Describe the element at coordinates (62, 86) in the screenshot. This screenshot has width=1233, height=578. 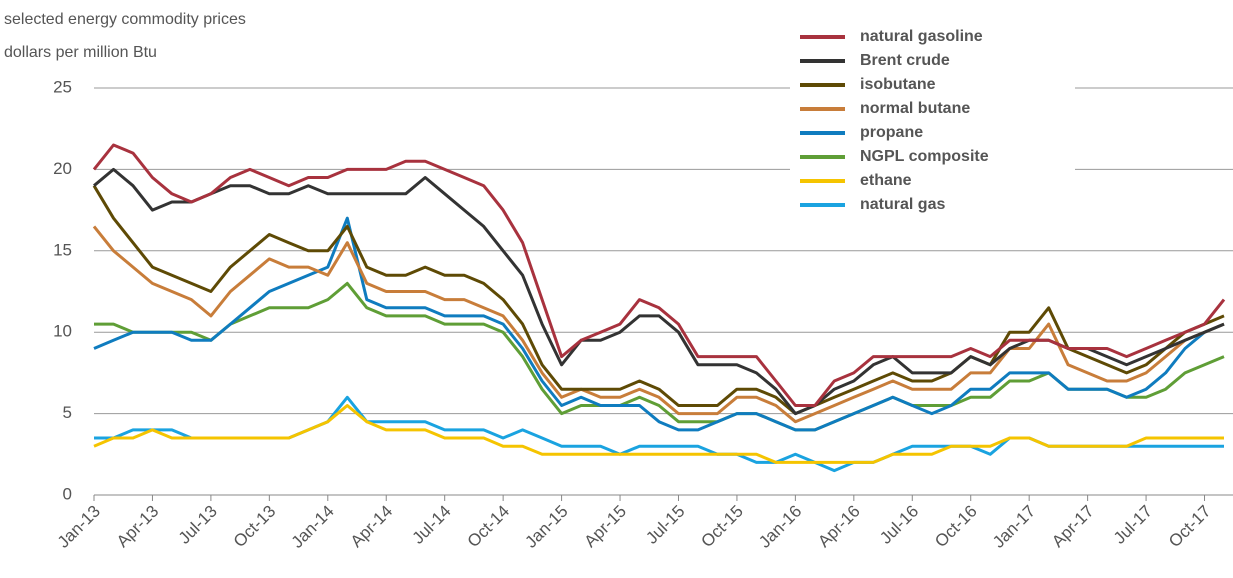
I see `y-tick-label: 25` at that location.